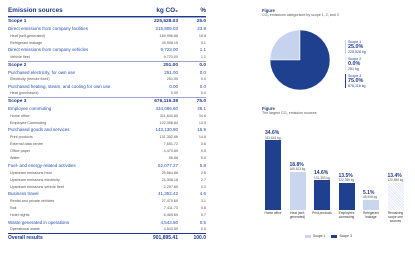 Image resolution: width=415 pixels, height=269 pixels. I want to click on item-row: Upstream emissions heat 25,564.86 2.8, so click(107, 172).